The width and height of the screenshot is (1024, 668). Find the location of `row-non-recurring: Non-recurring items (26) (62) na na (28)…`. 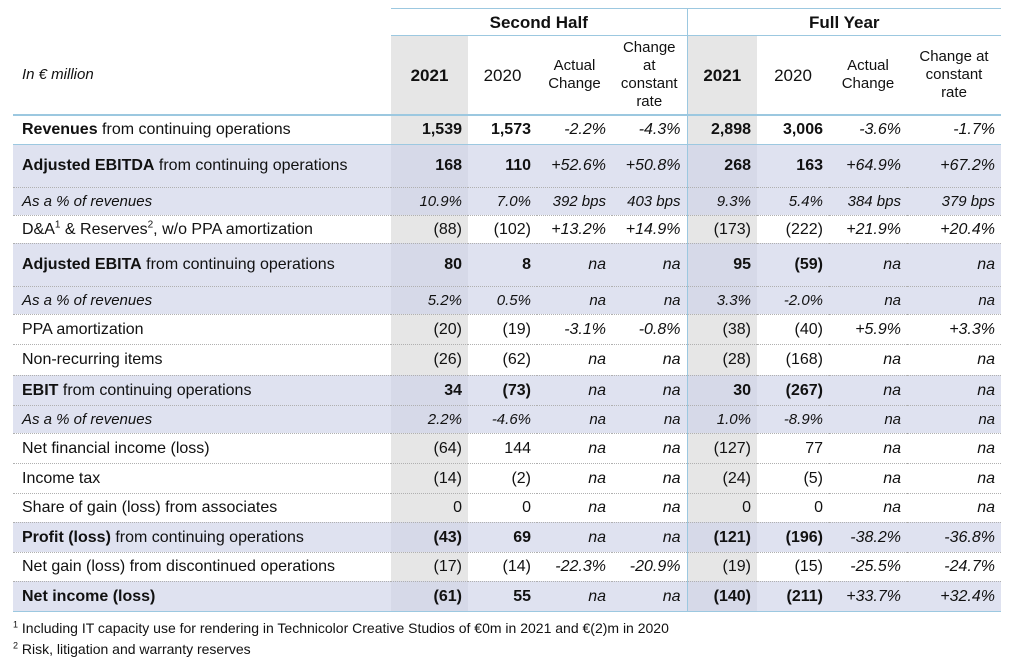

row-non-recurring: Non-recurring items (26) (62) na na (28)… is located at coordinates (507, 360).